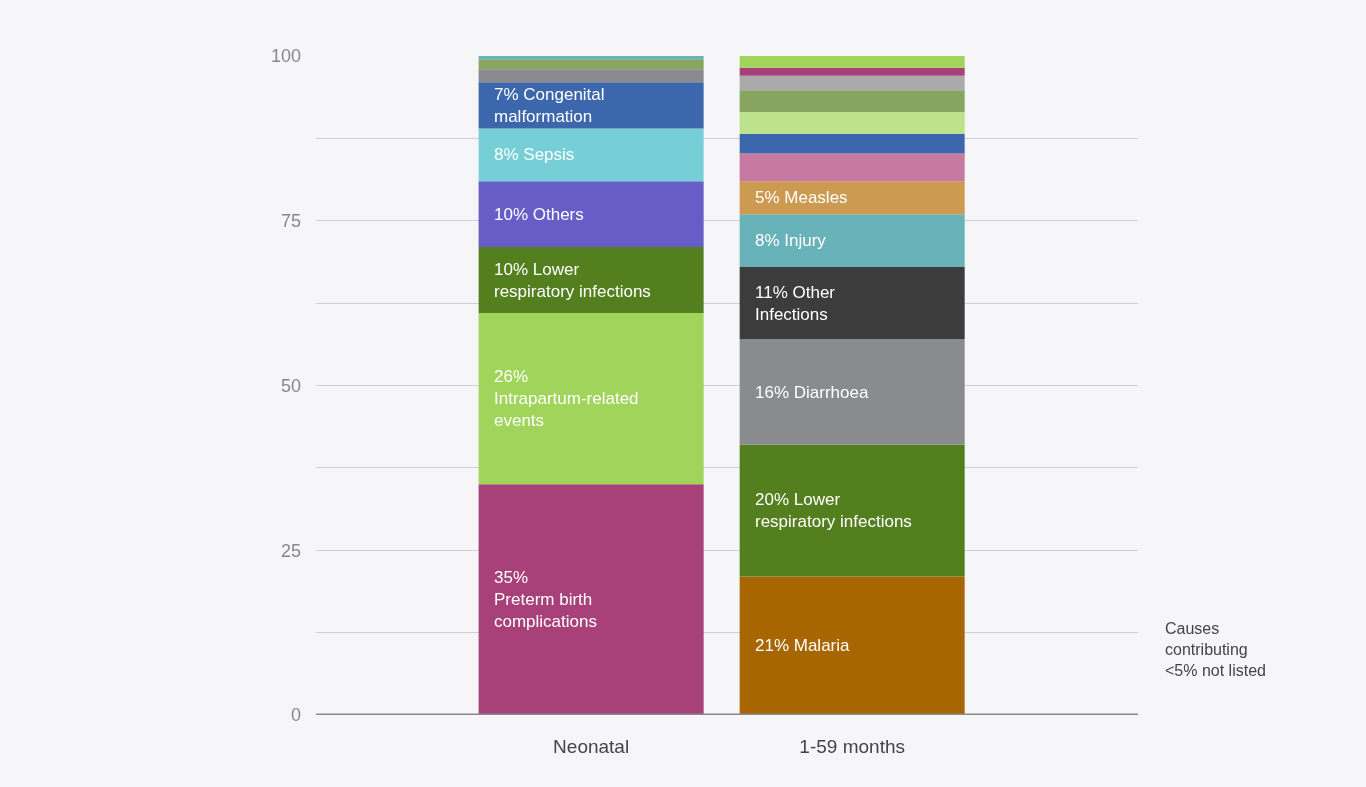 Image resolution: width=1366 pixels, height=787 pixels. I want to click on y-tick-label: 50, so click(290, 385).